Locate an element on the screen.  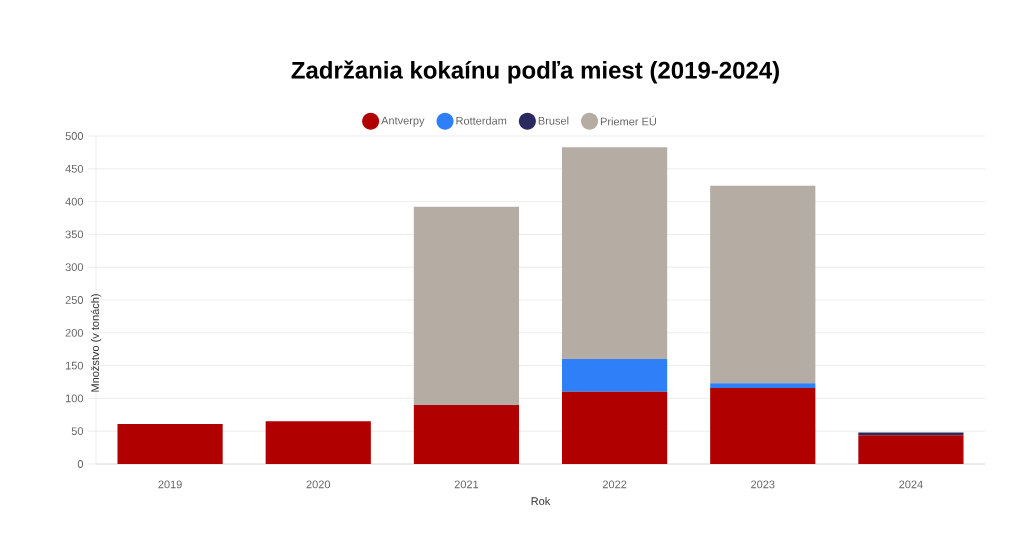
y-tick-label: 200 is located at coordinates (74, 332).